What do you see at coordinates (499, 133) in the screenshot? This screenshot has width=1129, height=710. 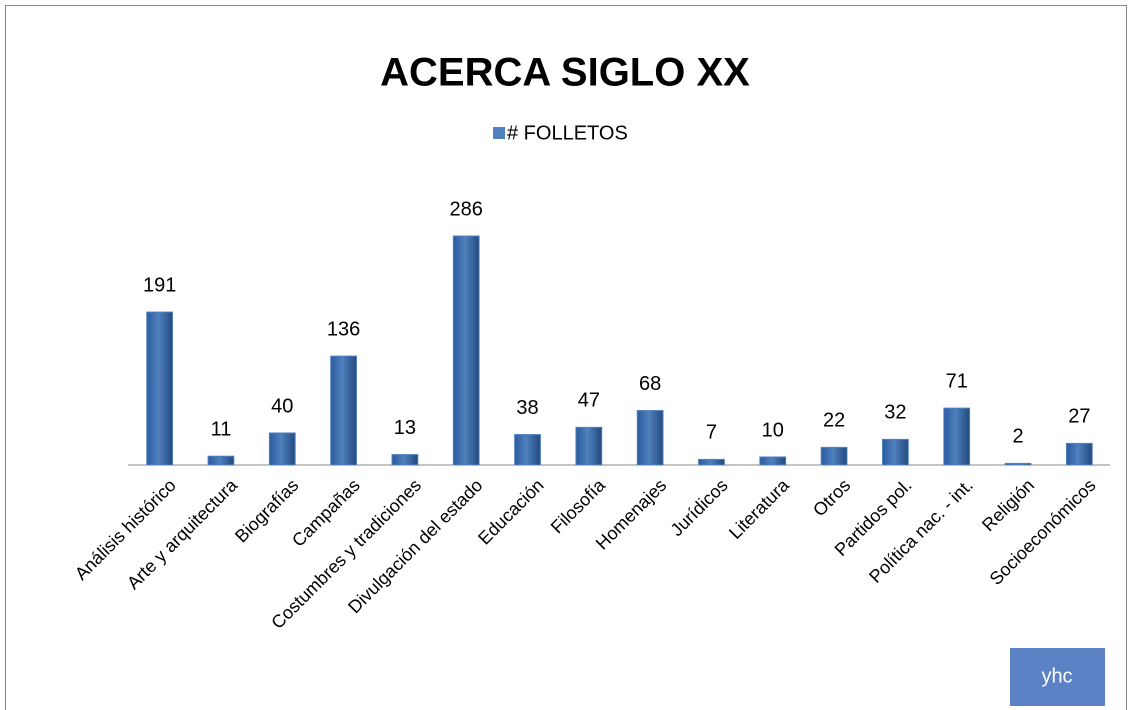 I see `legend-swatch` at bounding box center [499, 133].